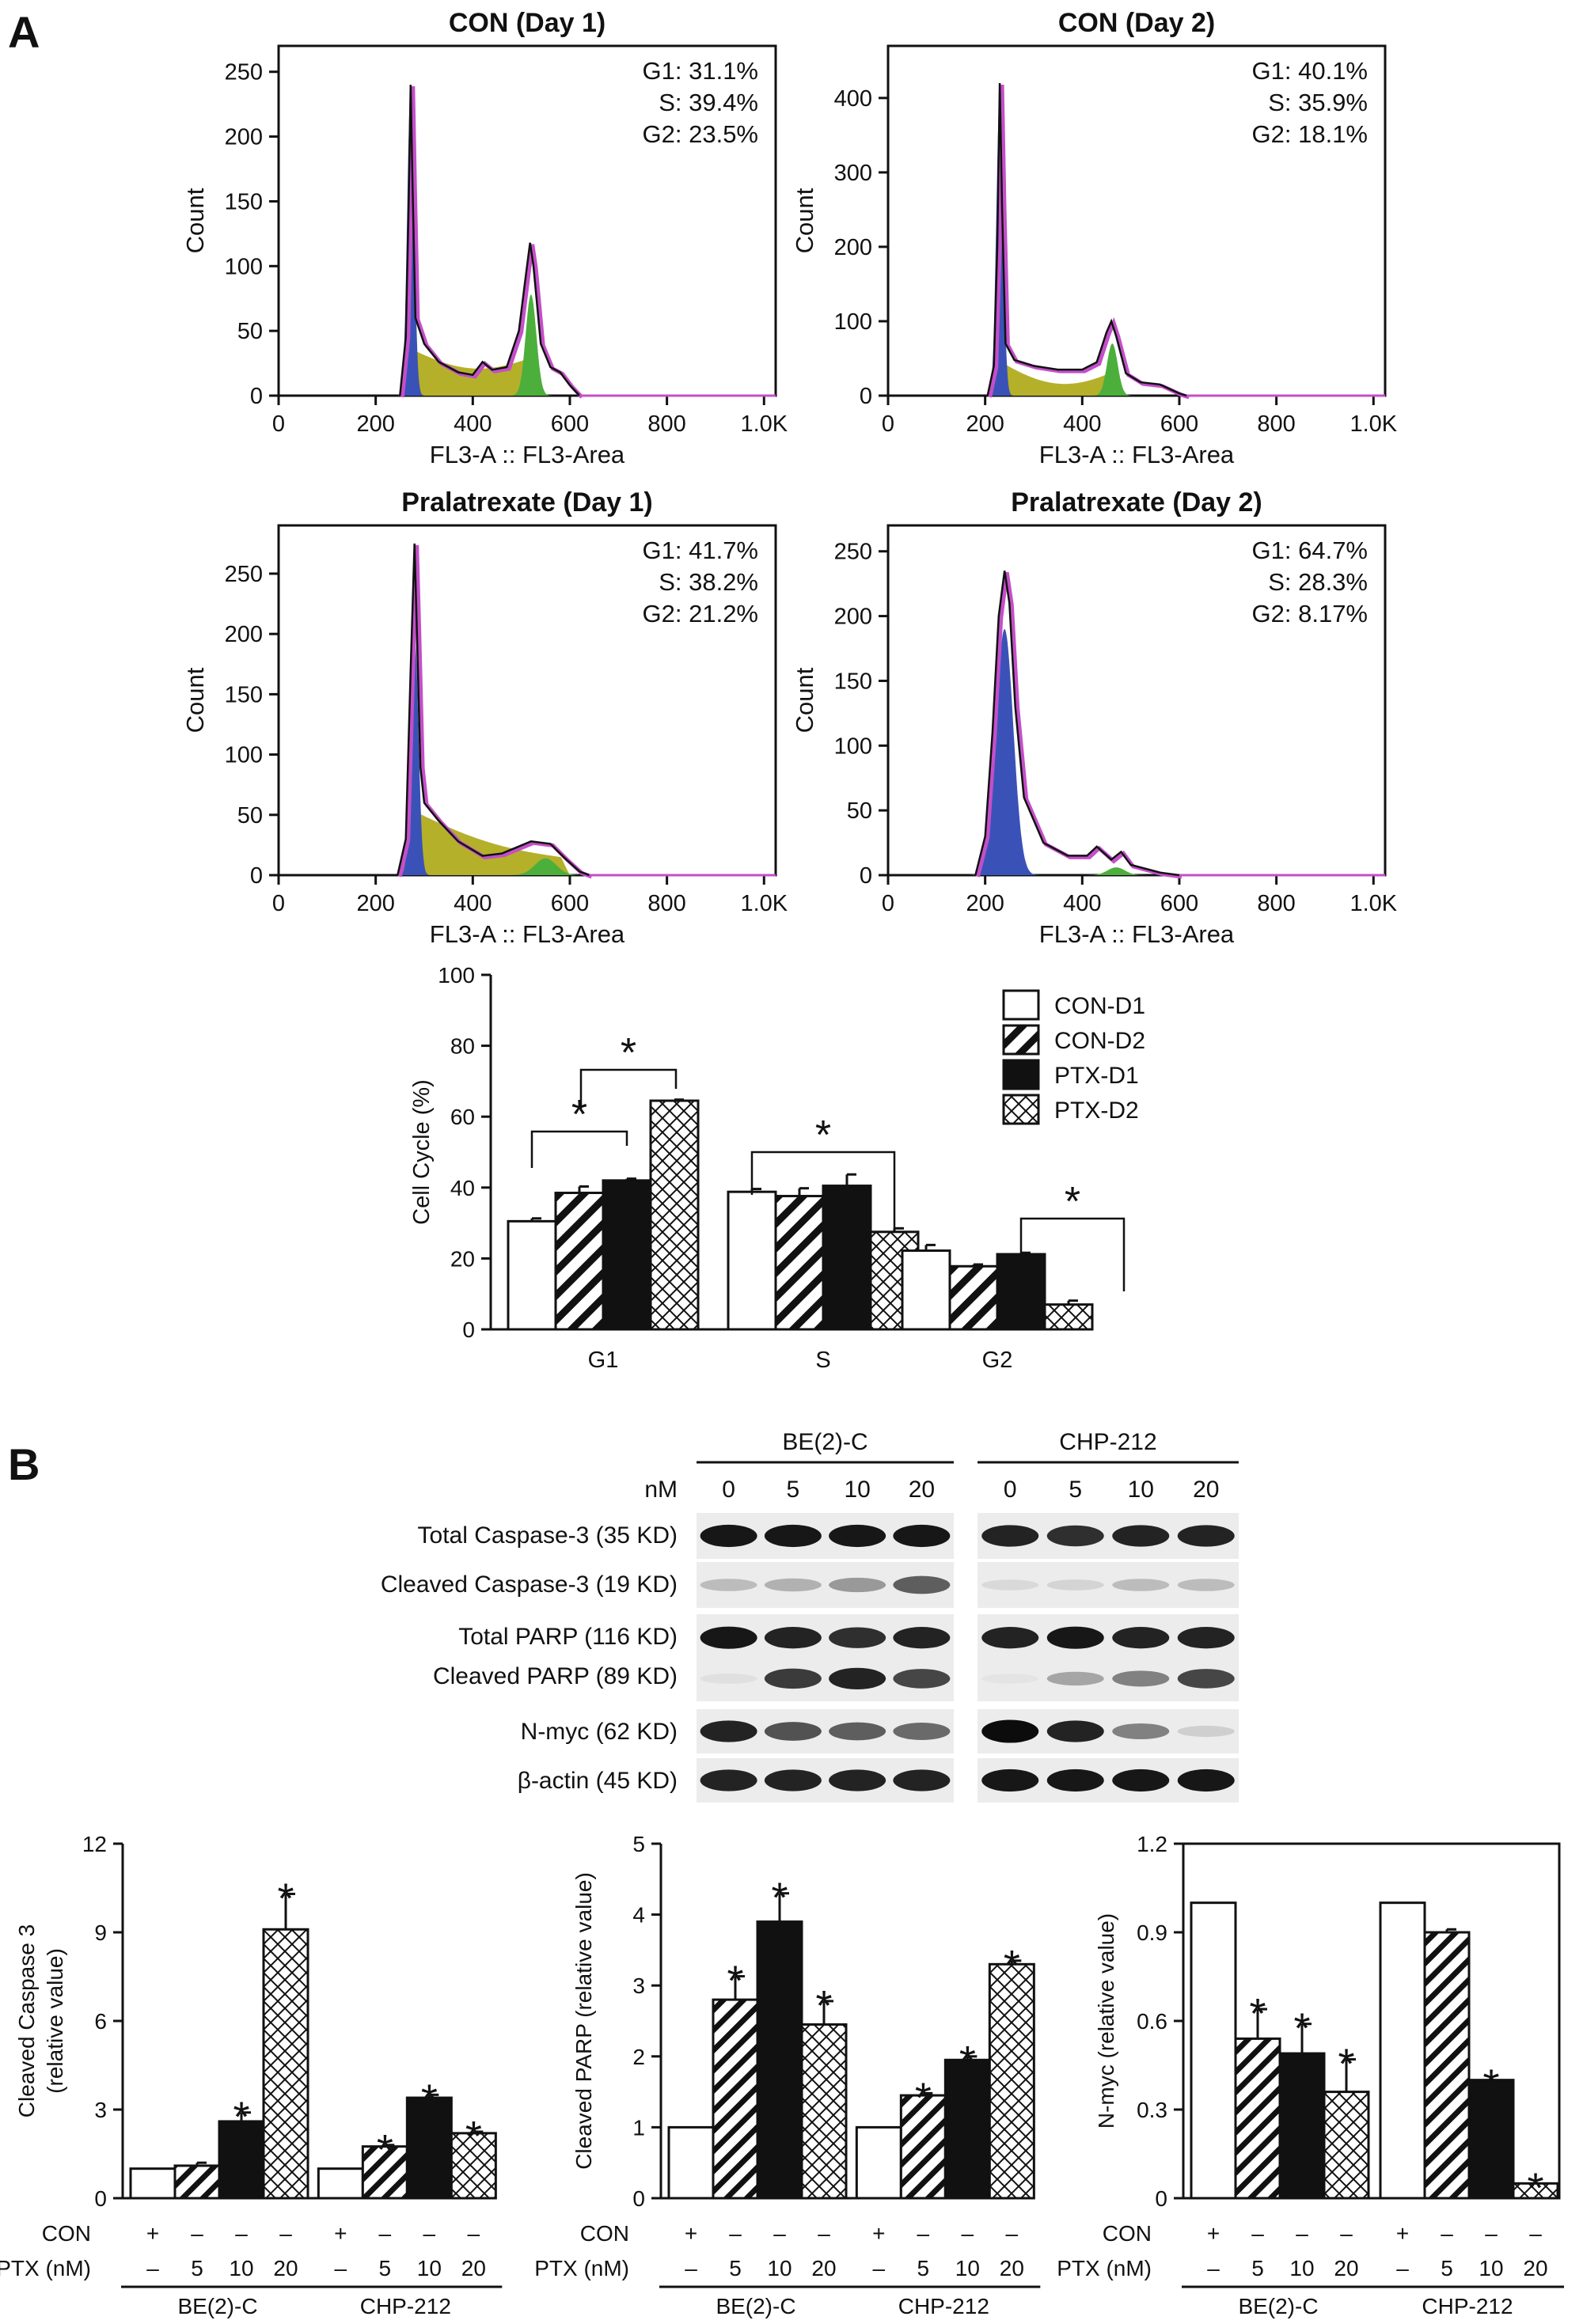 The width and height of the screenshot is (1583, 2324). What do you see at coordinates (1136, 220) in the screenshot?
I see `plot-frame` at bounding box center [1136, 220].